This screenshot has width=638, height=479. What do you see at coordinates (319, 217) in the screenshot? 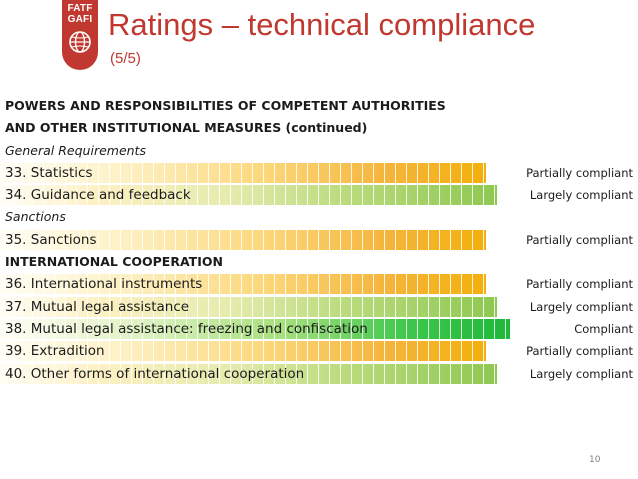
I see `subsection-heading-row: Sanctions` at bounding box center [319, 217].